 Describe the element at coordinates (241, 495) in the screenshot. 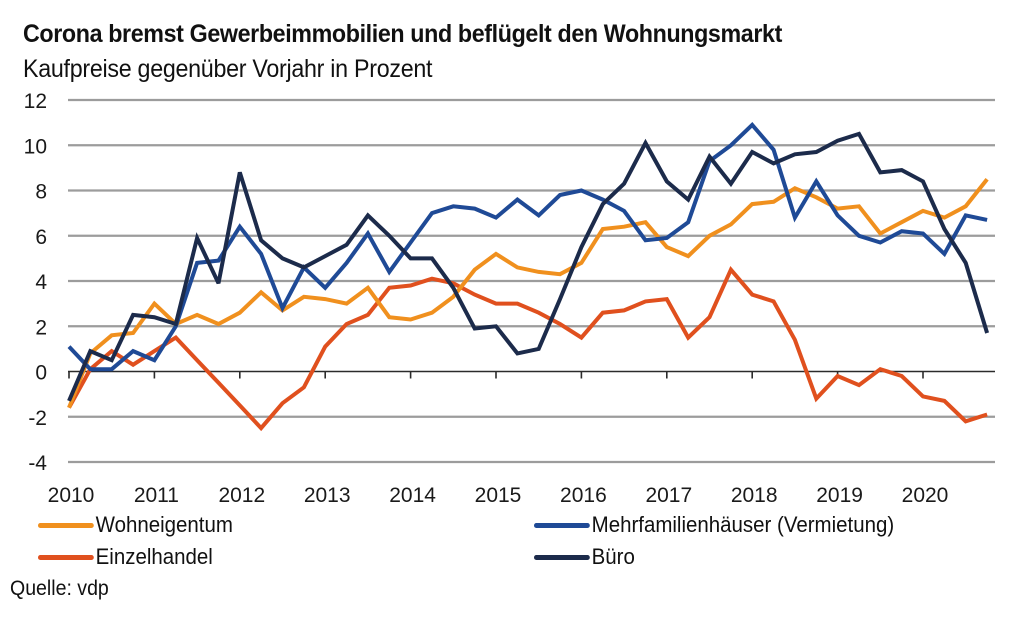

I see `x-tick-label: 2012` at that location.